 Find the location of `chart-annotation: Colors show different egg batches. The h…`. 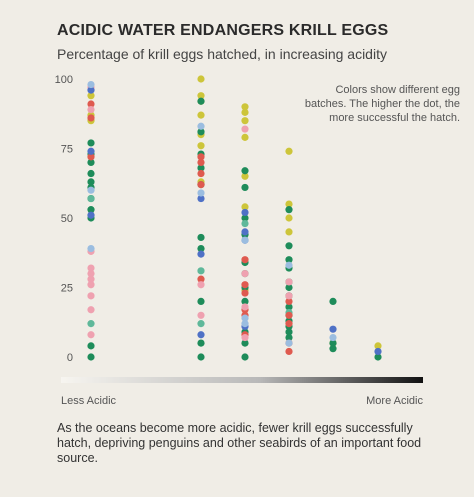

chart-annotation: Colors show different egg batches. The h… is located at coordinates (382, 104).